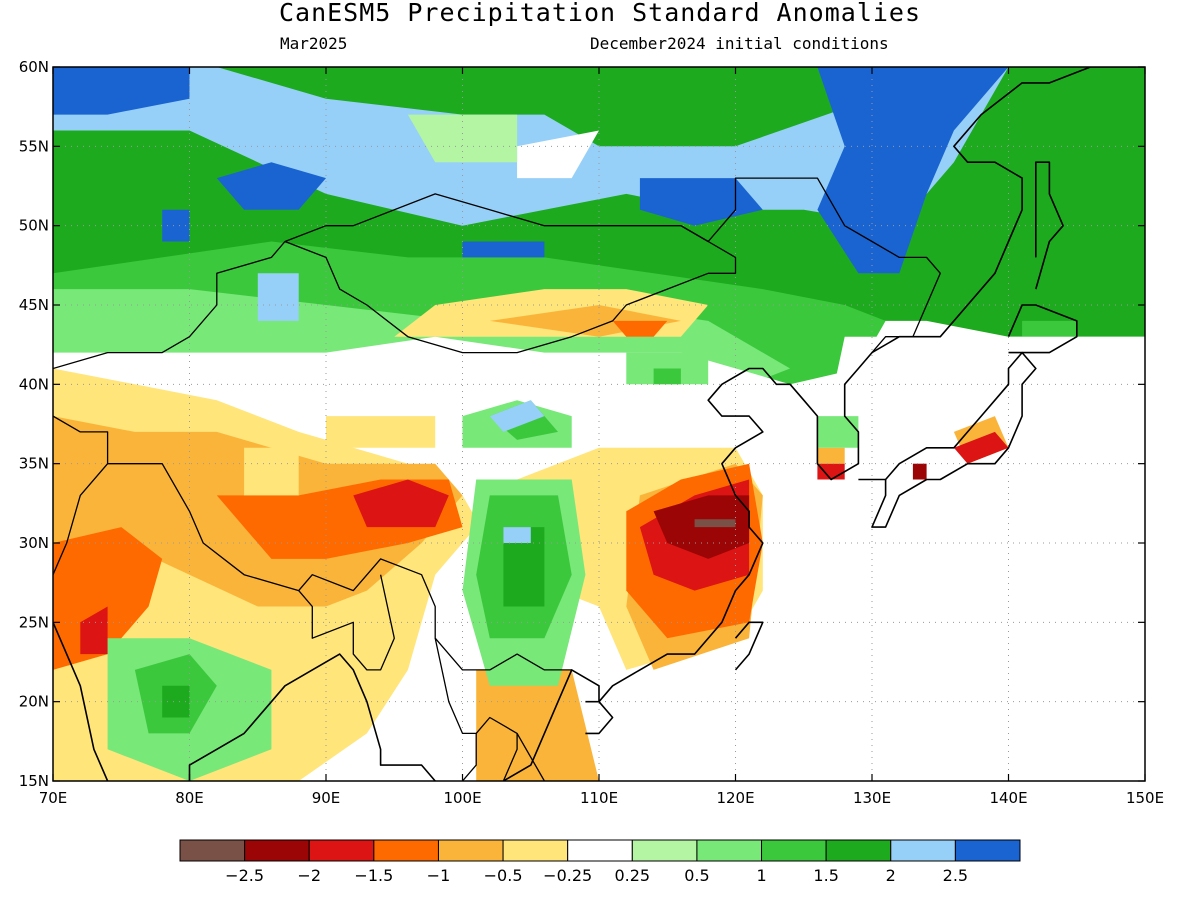 This screenshot has height=900, width=1200. What do you see at coordinates (34, 781) in the screenshot?
I see `lat-tick-label: 15N` at bounding box center [34, 781].